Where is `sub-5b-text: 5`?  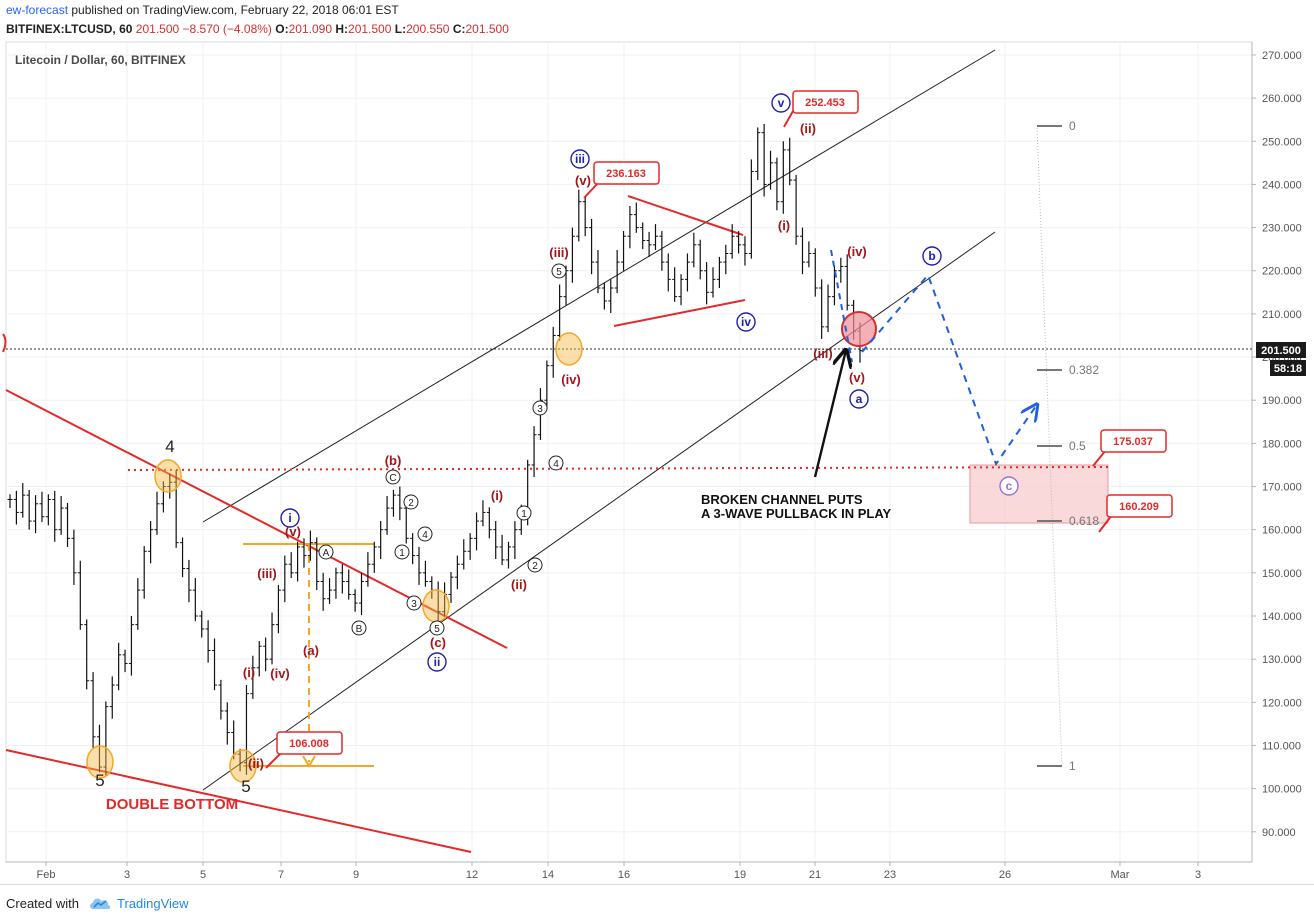 sub-5b-text: 5 is located at coordinates (559, 272).